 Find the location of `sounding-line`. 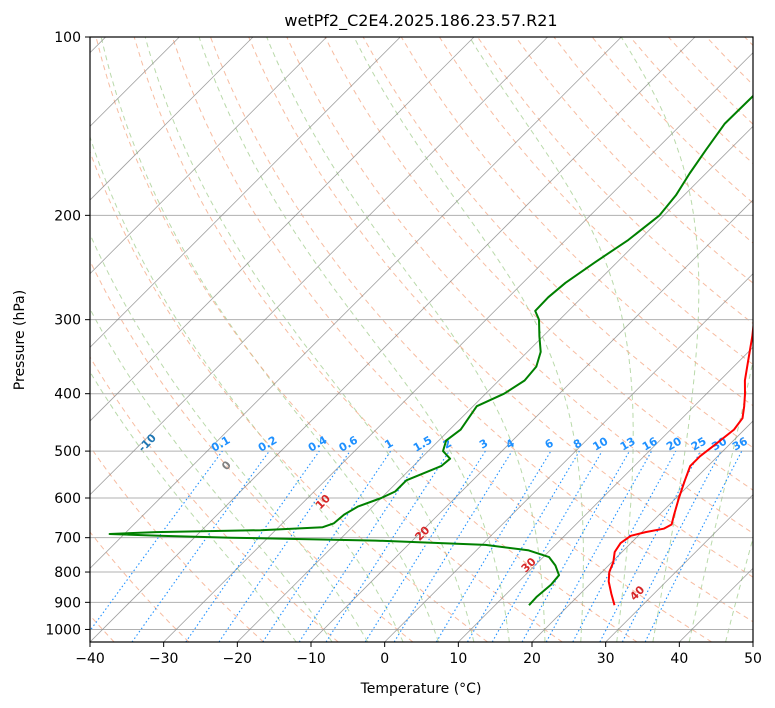

sounding-line is located at coordinates (680, 463).